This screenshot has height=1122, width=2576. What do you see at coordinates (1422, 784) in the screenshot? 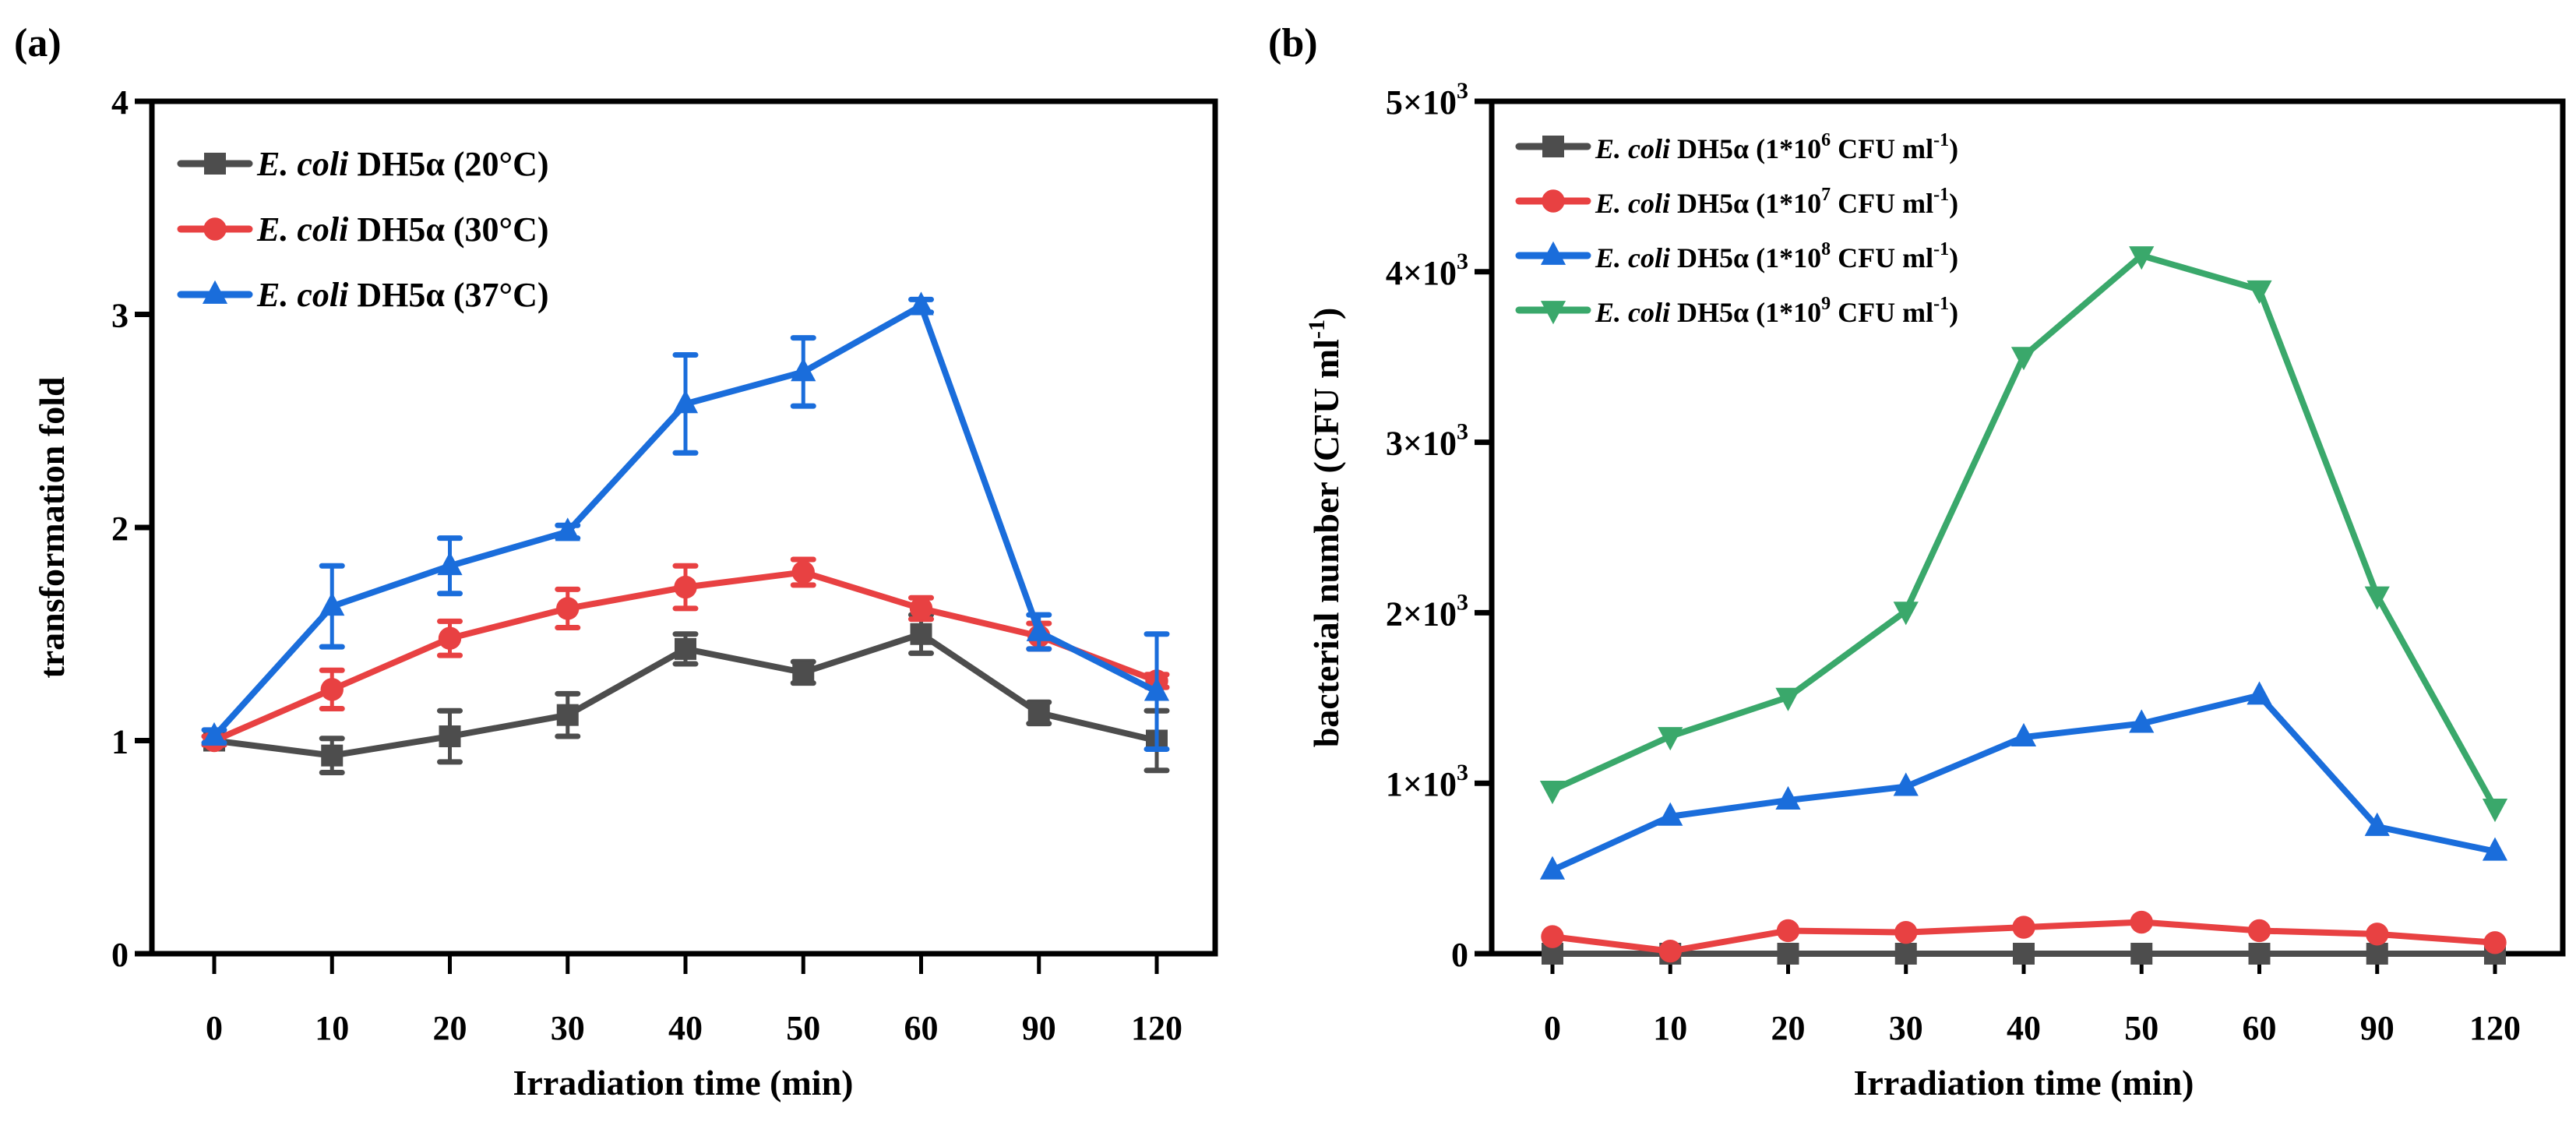
I see `y-tick-label-mantissa: 1×10` at bounding box center [1422, 784].